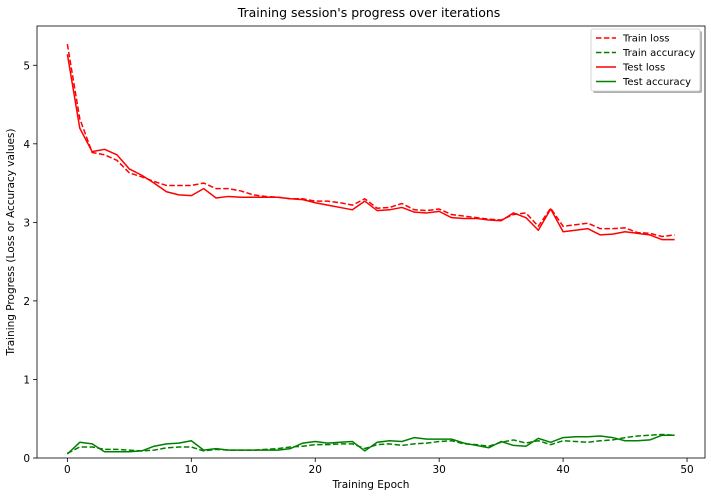  I want to click on legend-label: Test loss, so click(643, 68).